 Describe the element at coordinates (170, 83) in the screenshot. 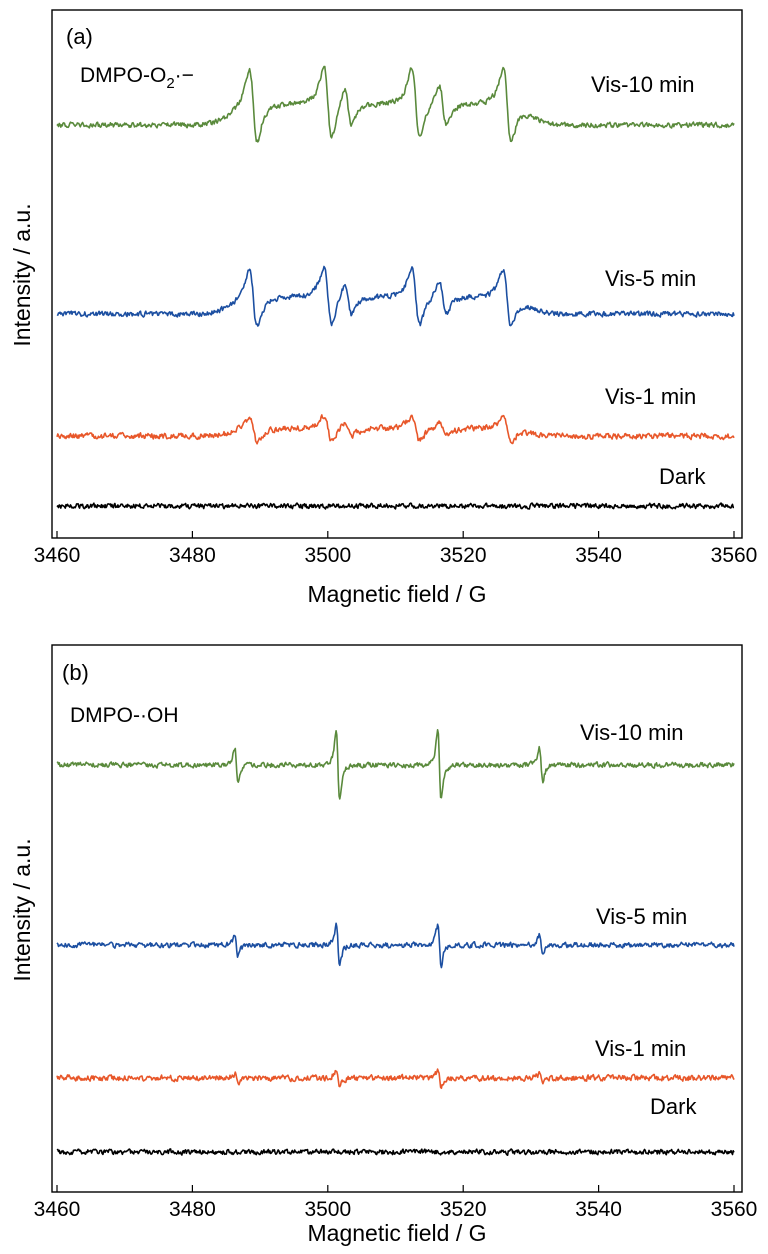

I see `species-subscript: 2` at that location.